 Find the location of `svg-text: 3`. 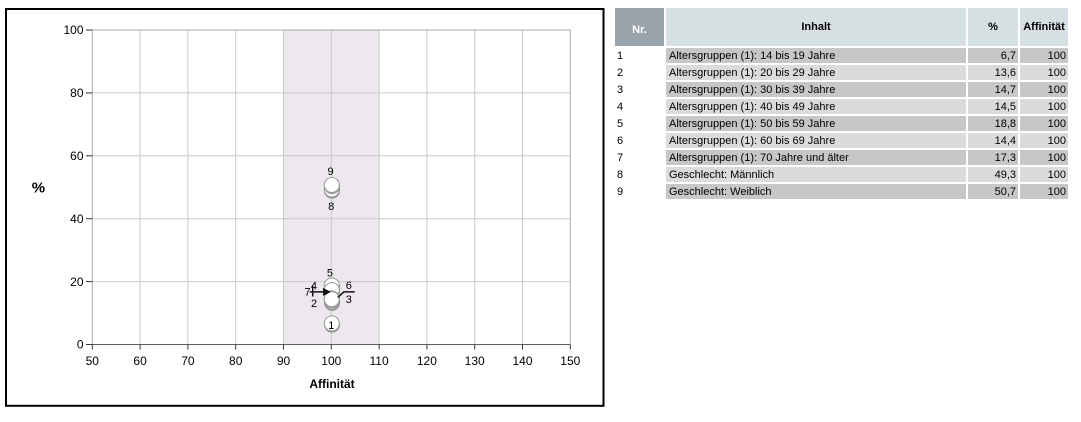

svg-text: 3 is located at coordinates (349, 300).